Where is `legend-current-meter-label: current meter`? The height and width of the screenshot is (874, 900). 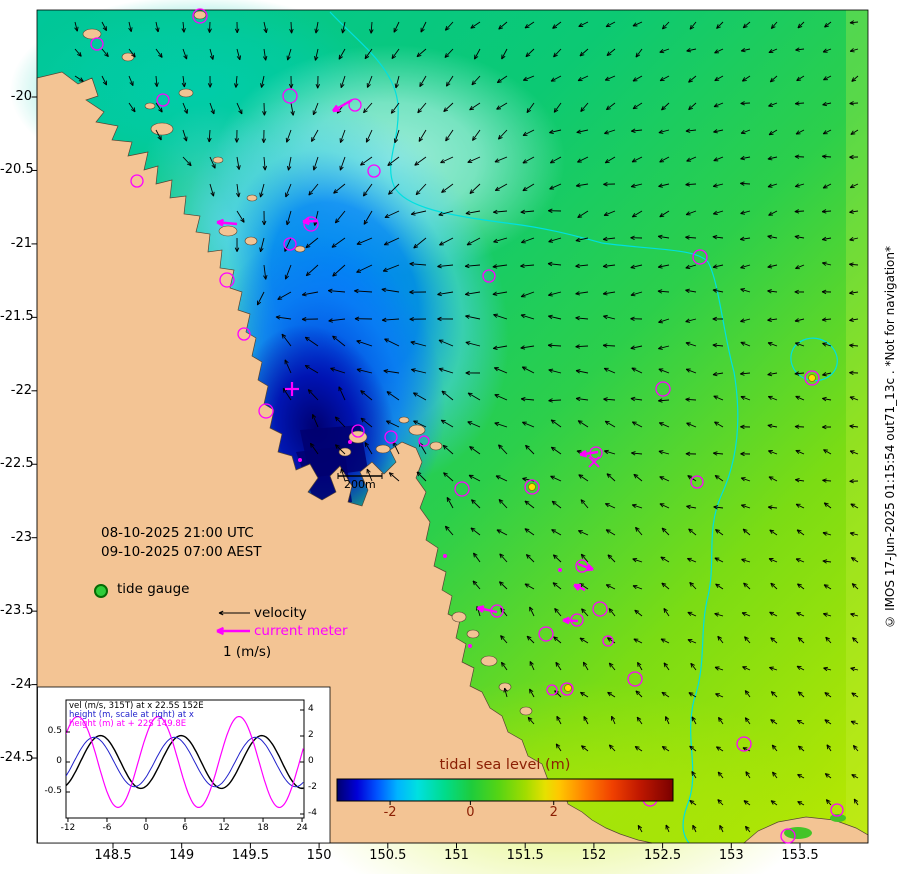
legend-current-meter-label: current meter is located at coordinates (301, 631).